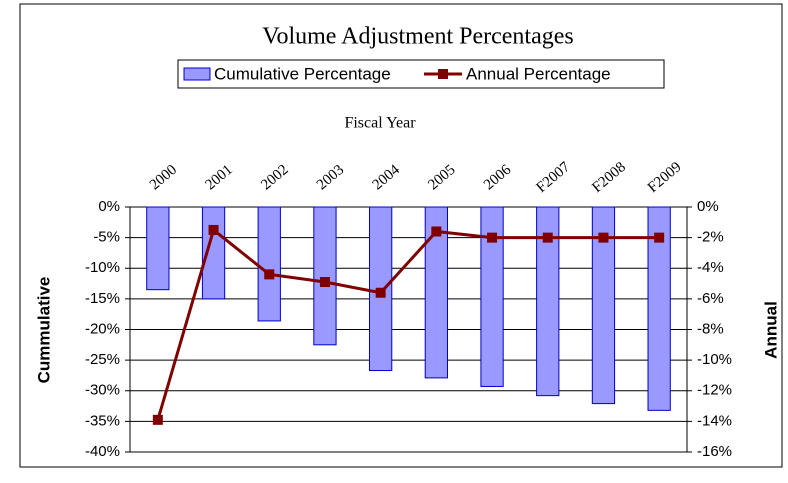 The height and width of the screenshot is (483, 788). What do you see at coordinates (102, 420) in the screenshot?
I see `y-tick-label: -35%` at bounding box center [102, 420].